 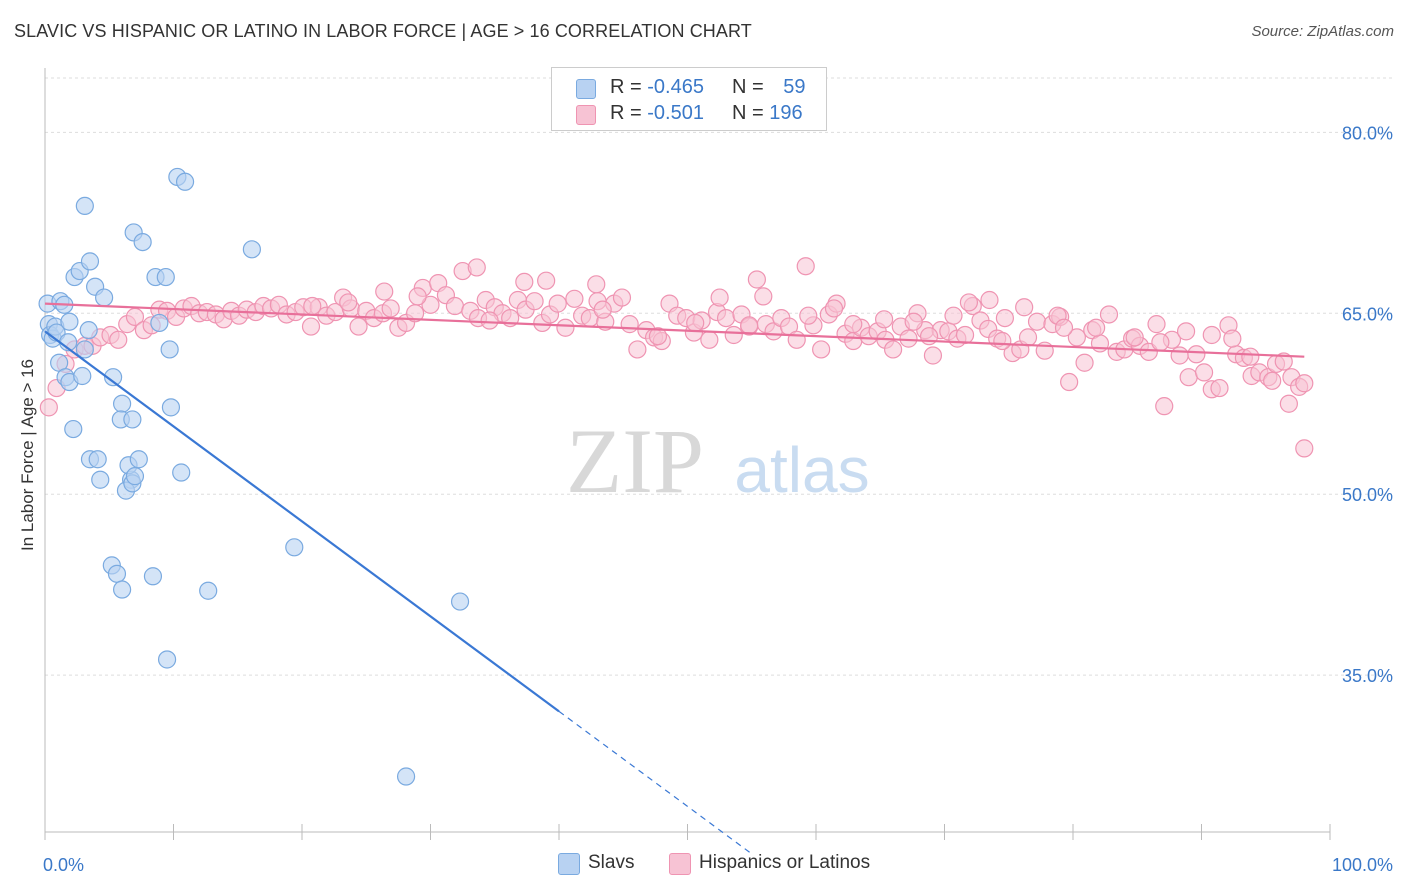 What do you see at coordinates (657, 113) in the screenshot?
I see `legend-r-hispanics: R = -0.501` at bounding box center [657, 113].